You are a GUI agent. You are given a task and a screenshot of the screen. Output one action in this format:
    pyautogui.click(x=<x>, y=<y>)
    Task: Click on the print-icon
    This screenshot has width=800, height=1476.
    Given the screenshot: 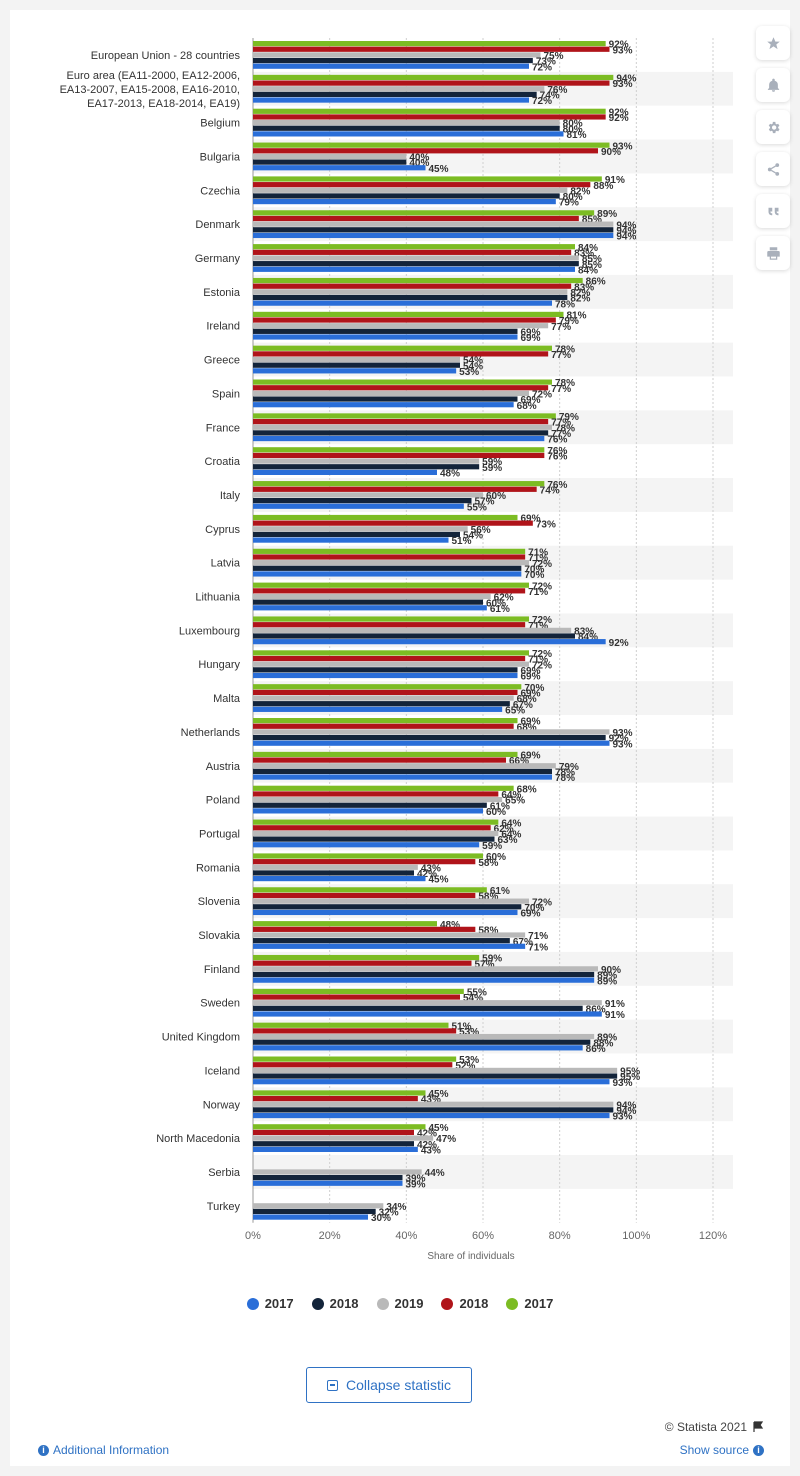 What is the action you would take?
    pyautogui.click(x=773, y=253)
    